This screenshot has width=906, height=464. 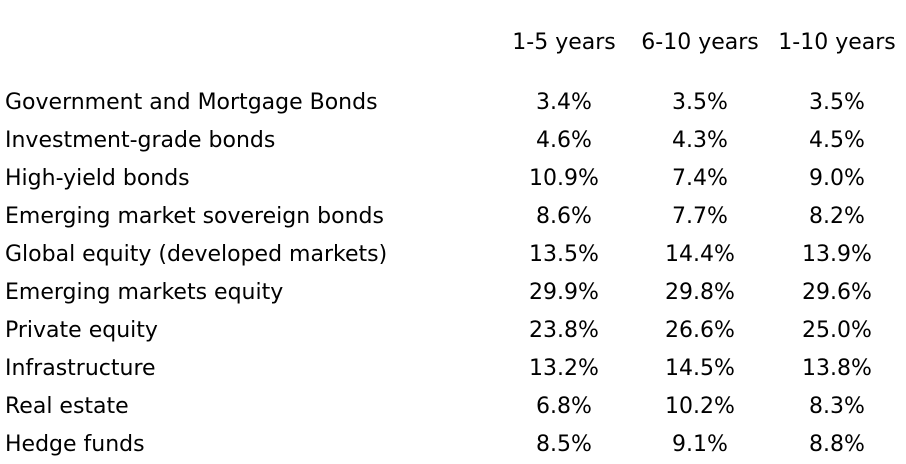 I want to click on row-label: Global equity (developed markets), so click(x=196, y=254).